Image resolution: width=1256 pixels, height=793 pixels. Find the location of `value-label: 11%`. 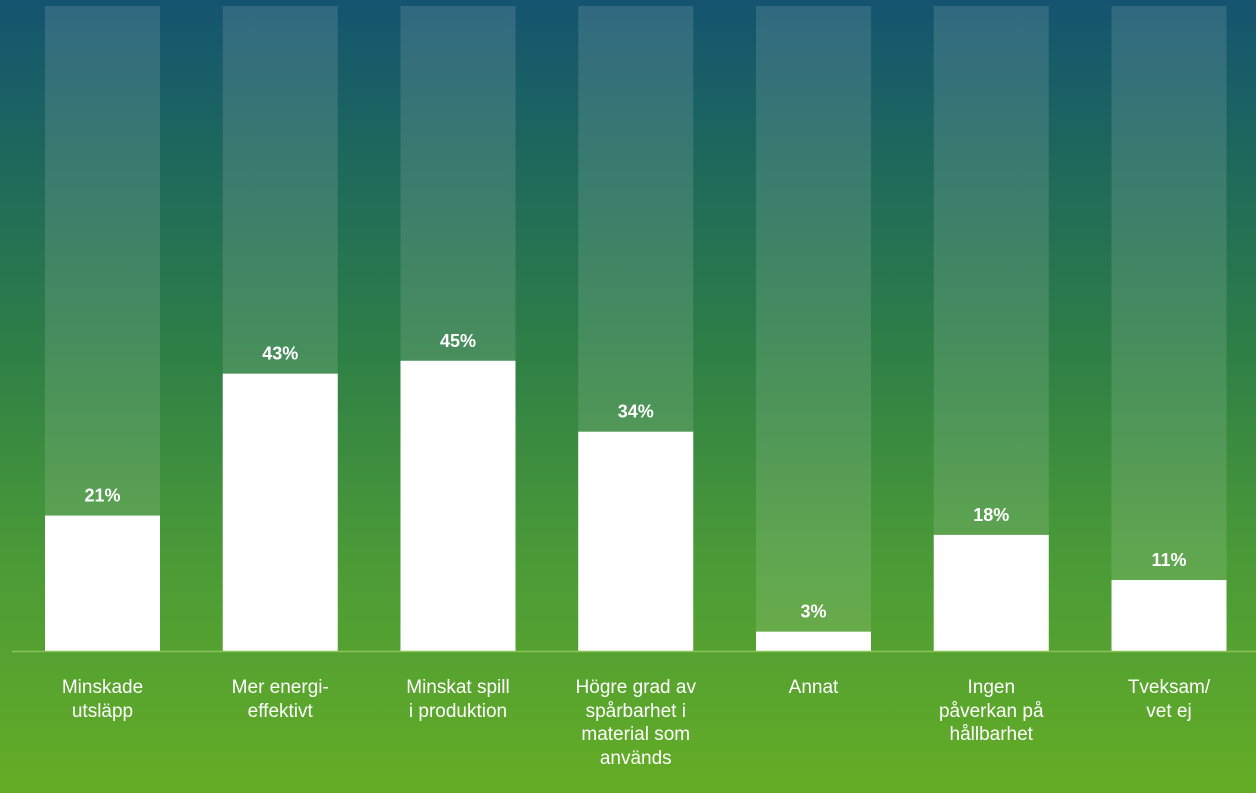

value-label: 11% is located at coordinates (1168, 560).